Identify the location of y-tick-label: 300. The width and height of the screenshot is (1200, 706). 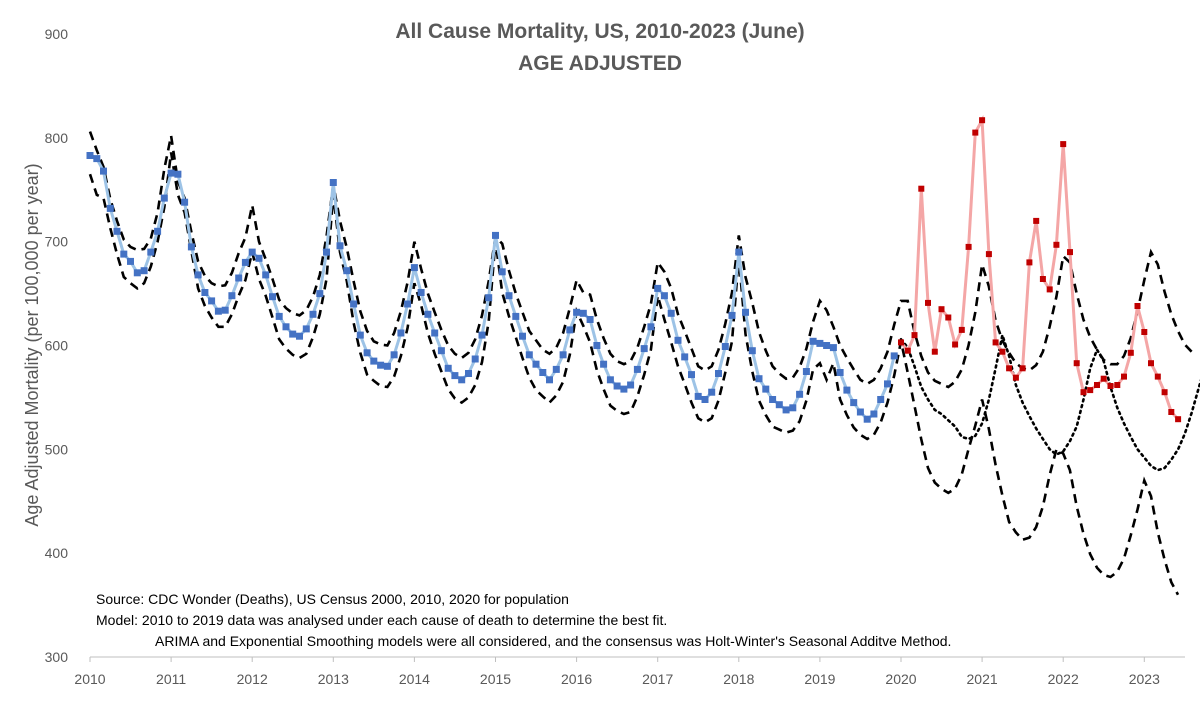
(57, 657).